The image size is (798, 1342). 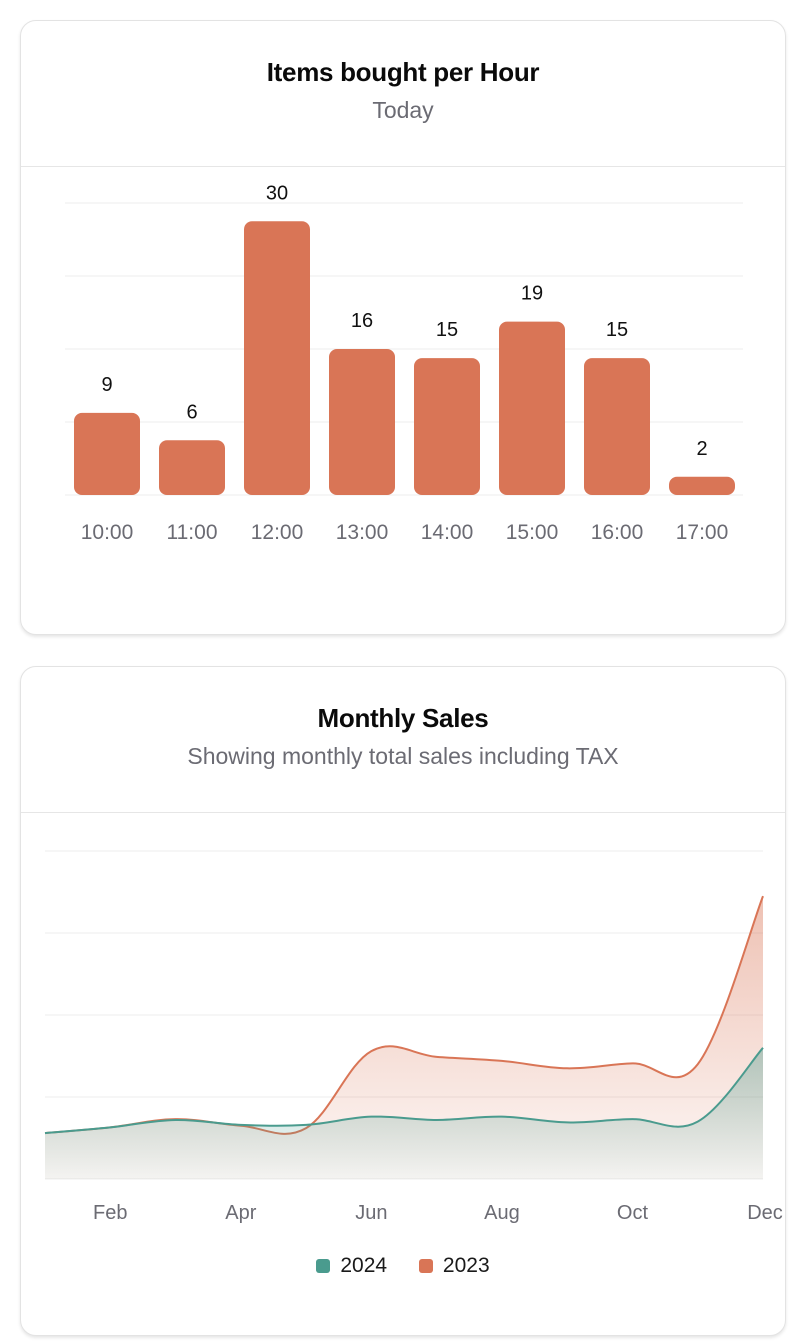 I want to click on area-tick-label: Apr, so click(x=240, y=1213).